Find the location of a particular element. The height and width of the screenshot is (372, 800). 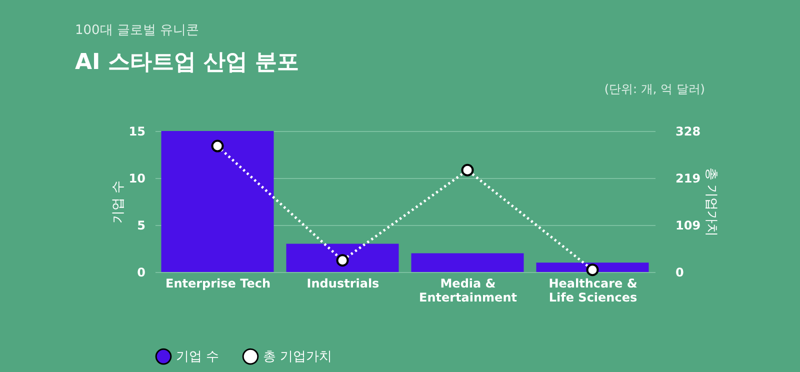

y2-tick-label: 328 is located at coordinates (688, 131).